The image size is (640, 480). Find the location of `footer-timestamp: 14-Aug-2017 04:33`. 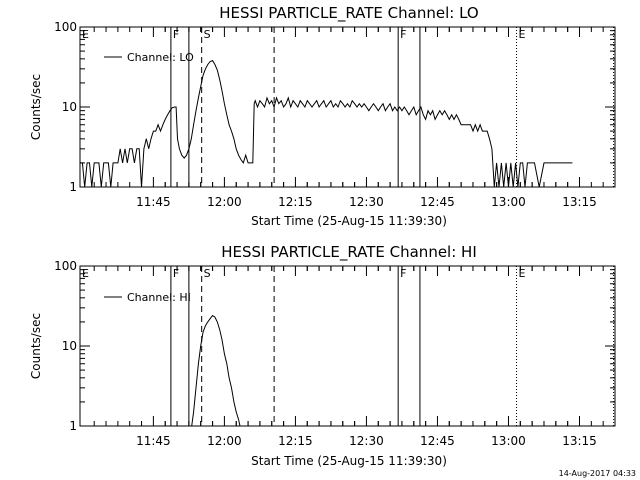

footer-timestamp: 14-Aug-2017 04:33 is located at coordinates (597, 473).